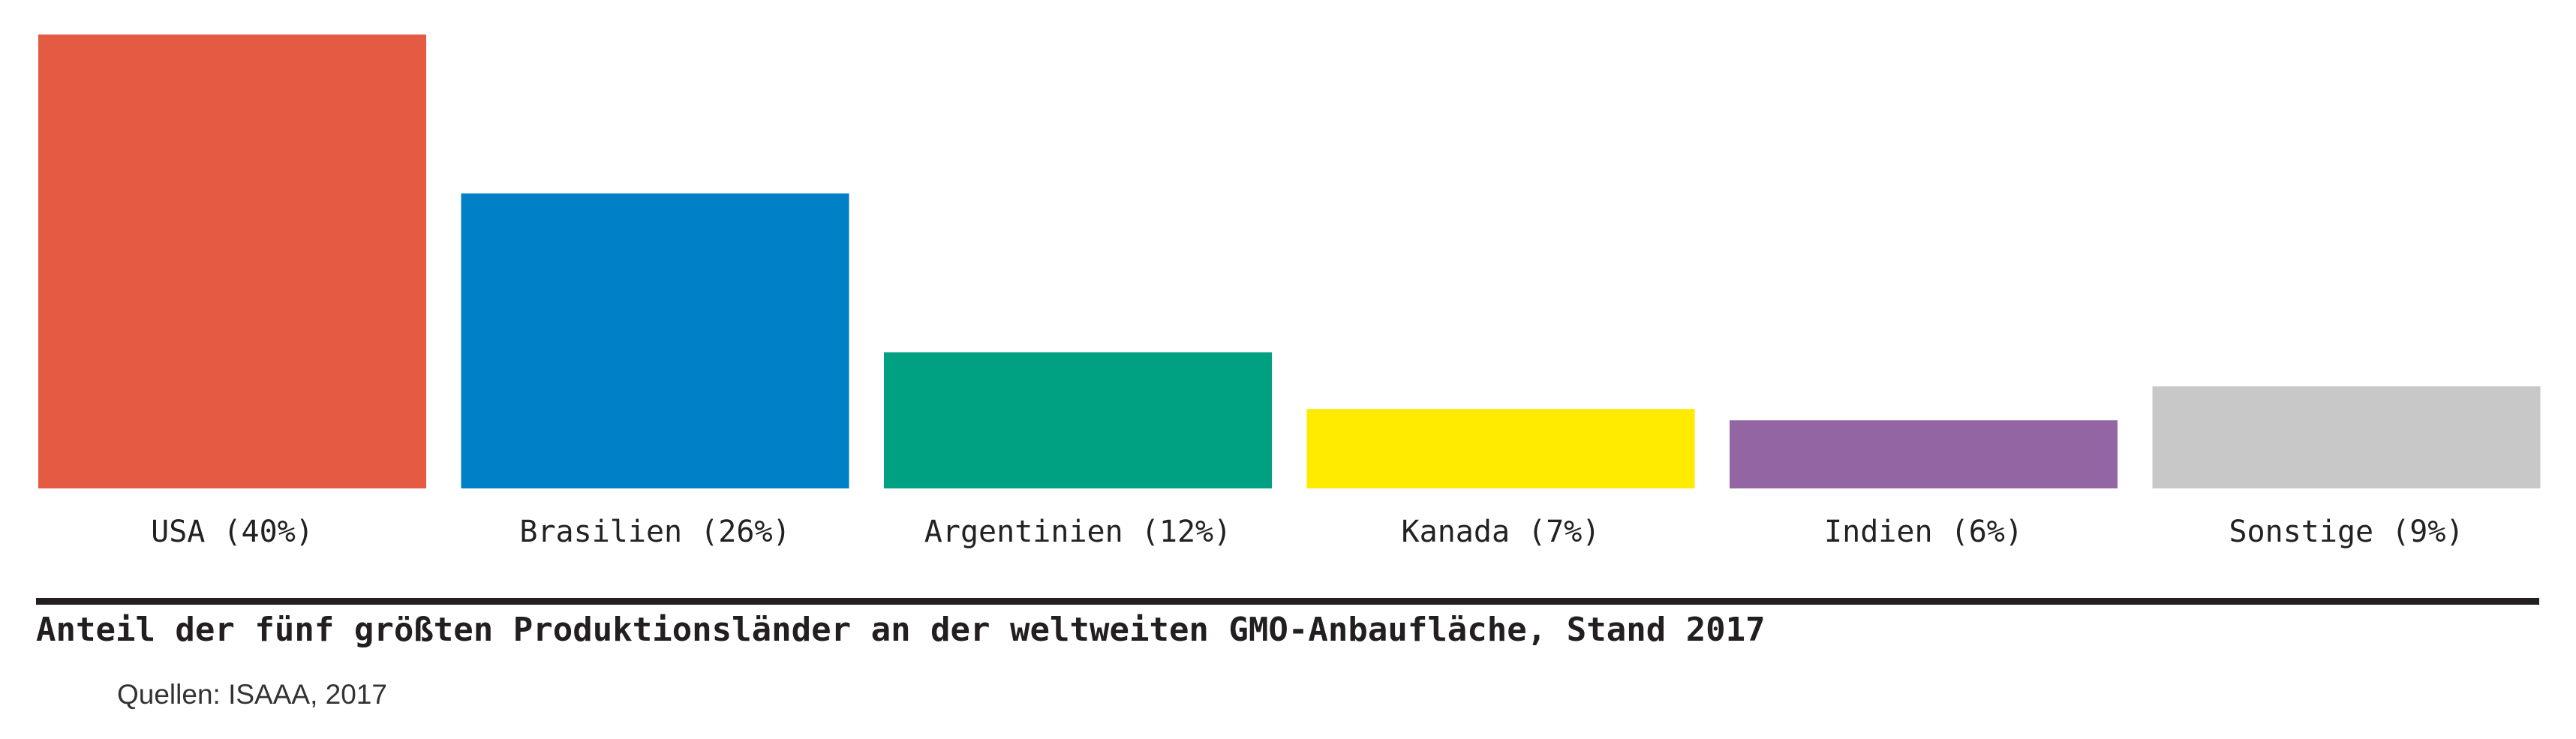  What do you see at coordinates (1287, 601) in the screenshot?
I see `title-rule` at bounding box center [1287, 601].